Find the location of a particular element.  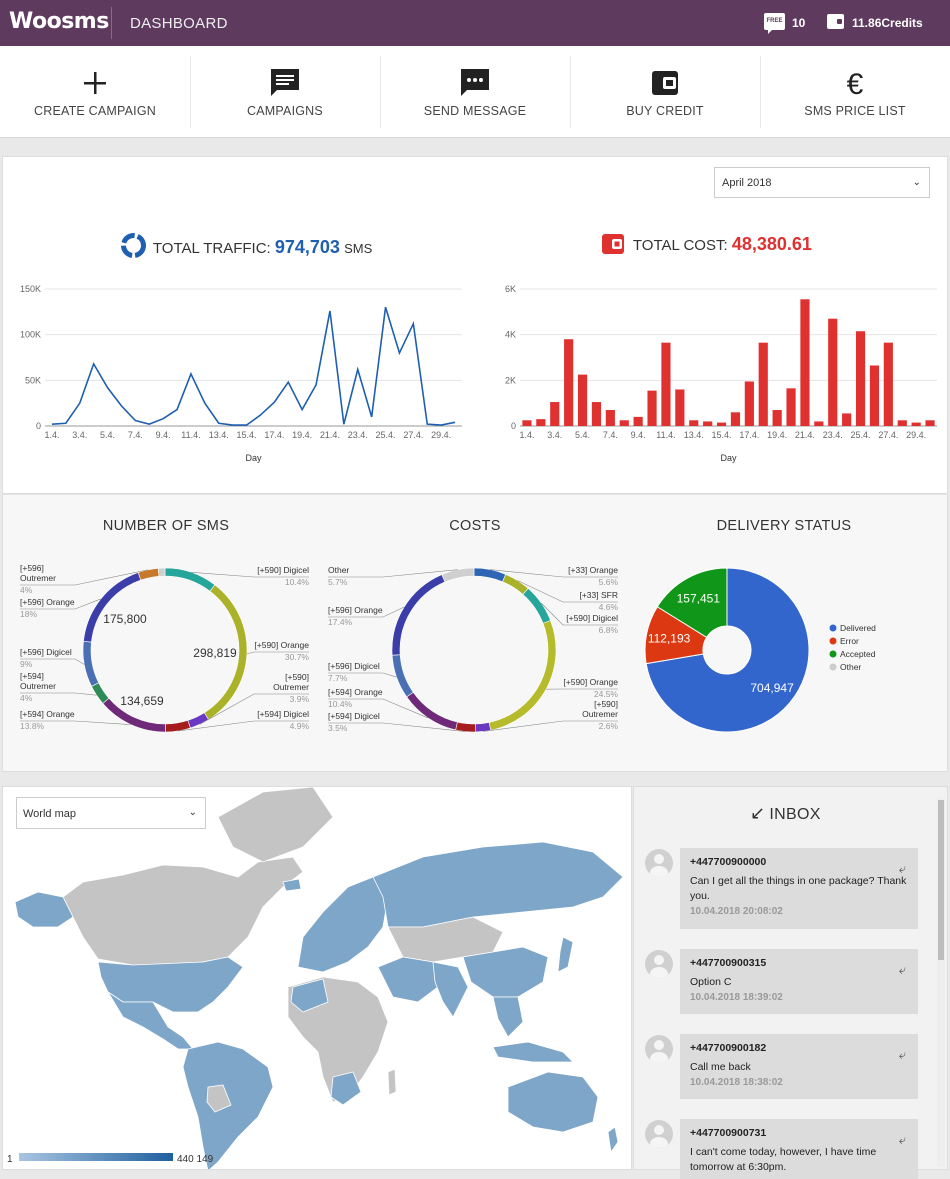

month-select-value: April 2018 is located at coordinates (747, 183).